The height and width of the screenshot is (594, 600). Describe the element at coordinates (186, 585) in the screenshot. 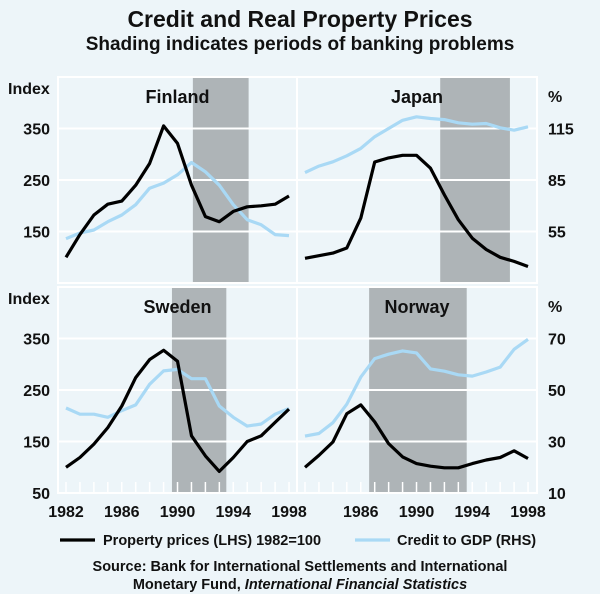

I see `source-line-2-text: Monetary Fund,` at that location.